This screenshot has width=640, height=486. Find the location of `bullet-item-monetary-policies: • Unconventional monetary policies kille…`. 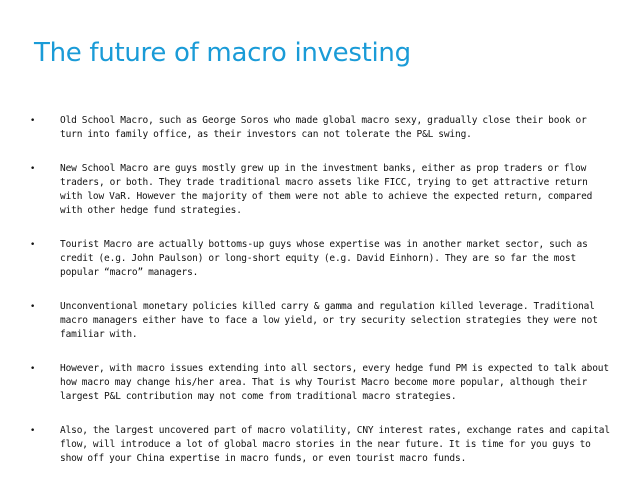

bullet-item-monetary-policies: • Unconventional monetary policies kille… is located at coordinates (320, 321).